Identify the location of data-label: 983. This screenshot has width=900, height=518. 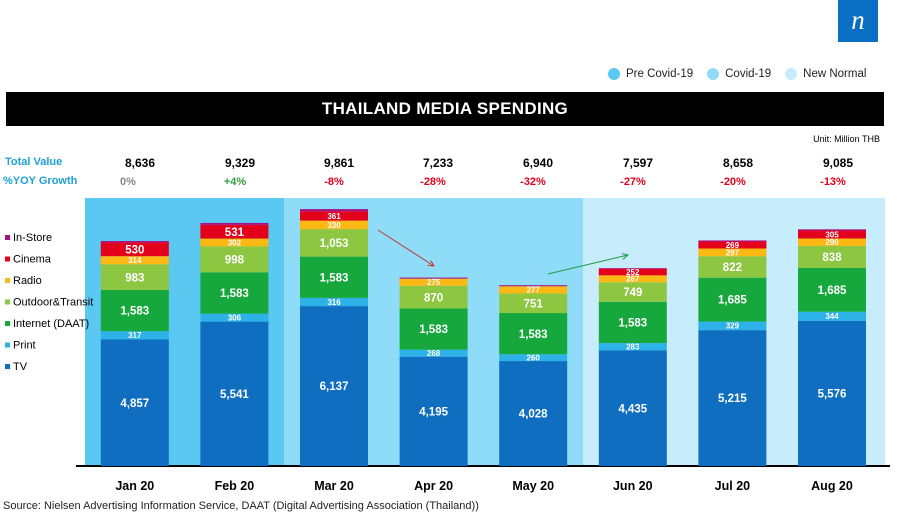
(134, 278).